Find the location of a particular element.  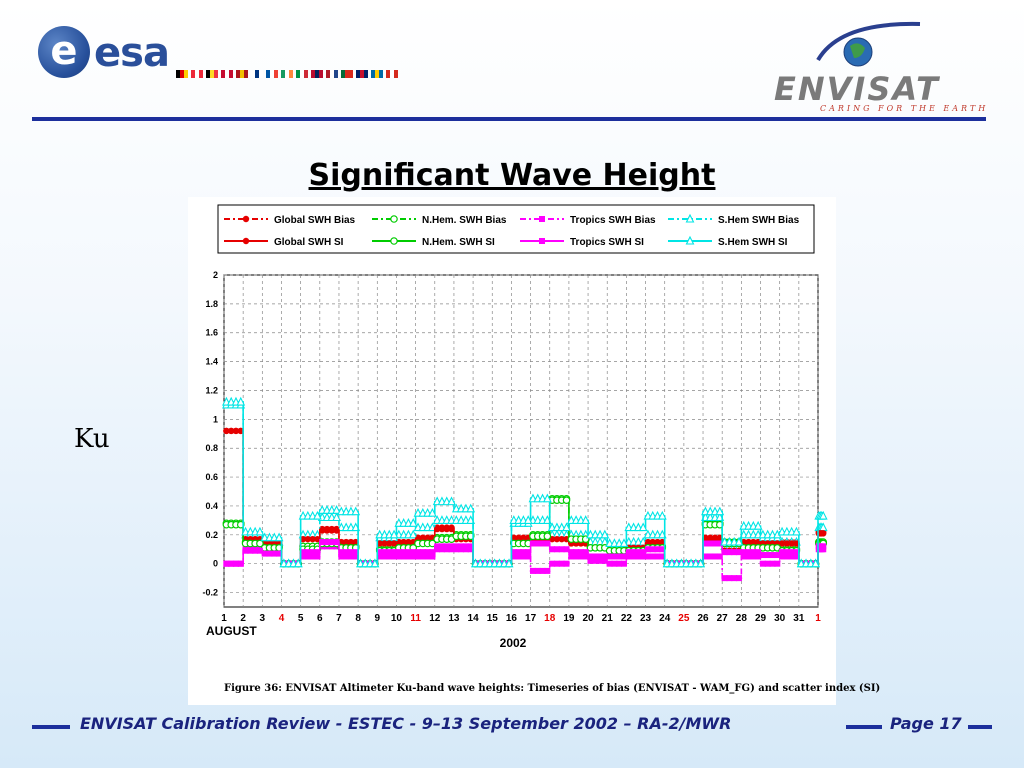

x-tick-label: 25 is located at coordinates (684, 618).